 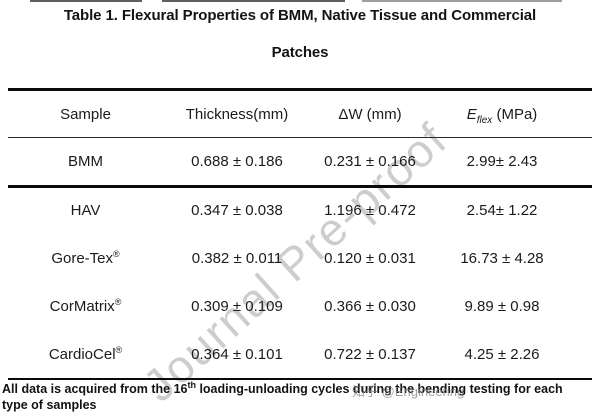 What do you see at coordinates (300, 89) in the screenshot?
I see `table-top-rule` at bounding box center [300, 89].